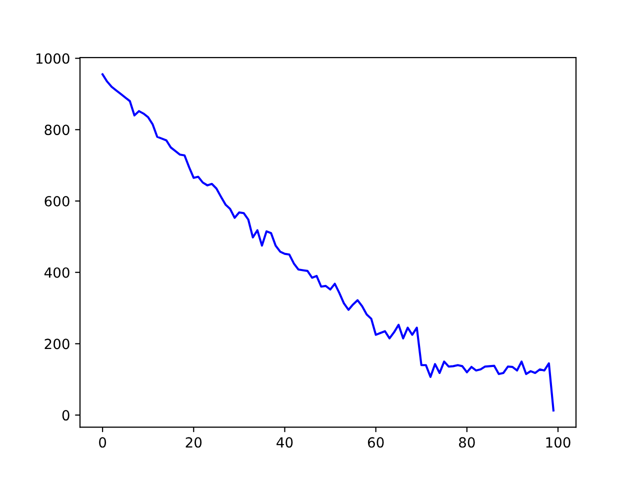 The height and width of the screenshot is (480, 640). What do you see at coordinates (66, 415) in the screenshot?
I see `y-tick-label: 0` at bounding box center [66, 415].